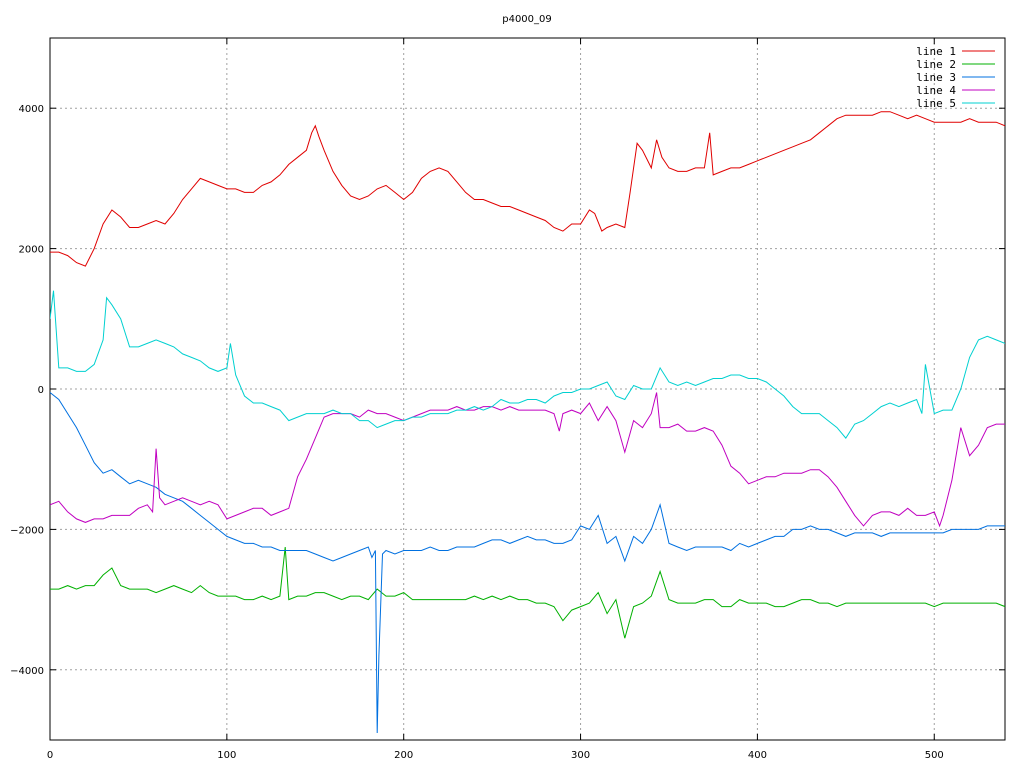 The width and height of the screenshot is (1024, 768). What do you see at coordinates (27, 530) in the screenshot?
I see `y-tick-label: −2000` at bounding box center [27, 530].